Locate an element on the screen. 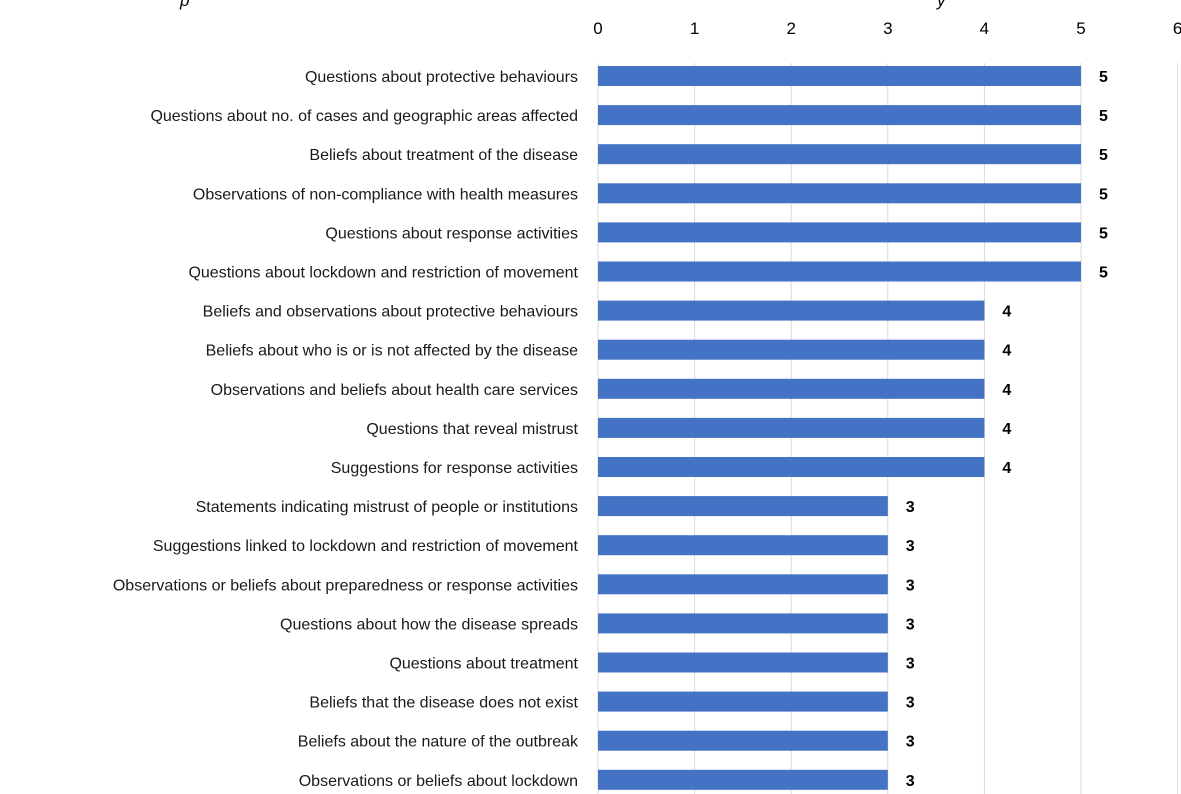 The width and height of the screenshot is (1181, 794). chart-title-fragment-right: y is located at coordinates (941, 5).